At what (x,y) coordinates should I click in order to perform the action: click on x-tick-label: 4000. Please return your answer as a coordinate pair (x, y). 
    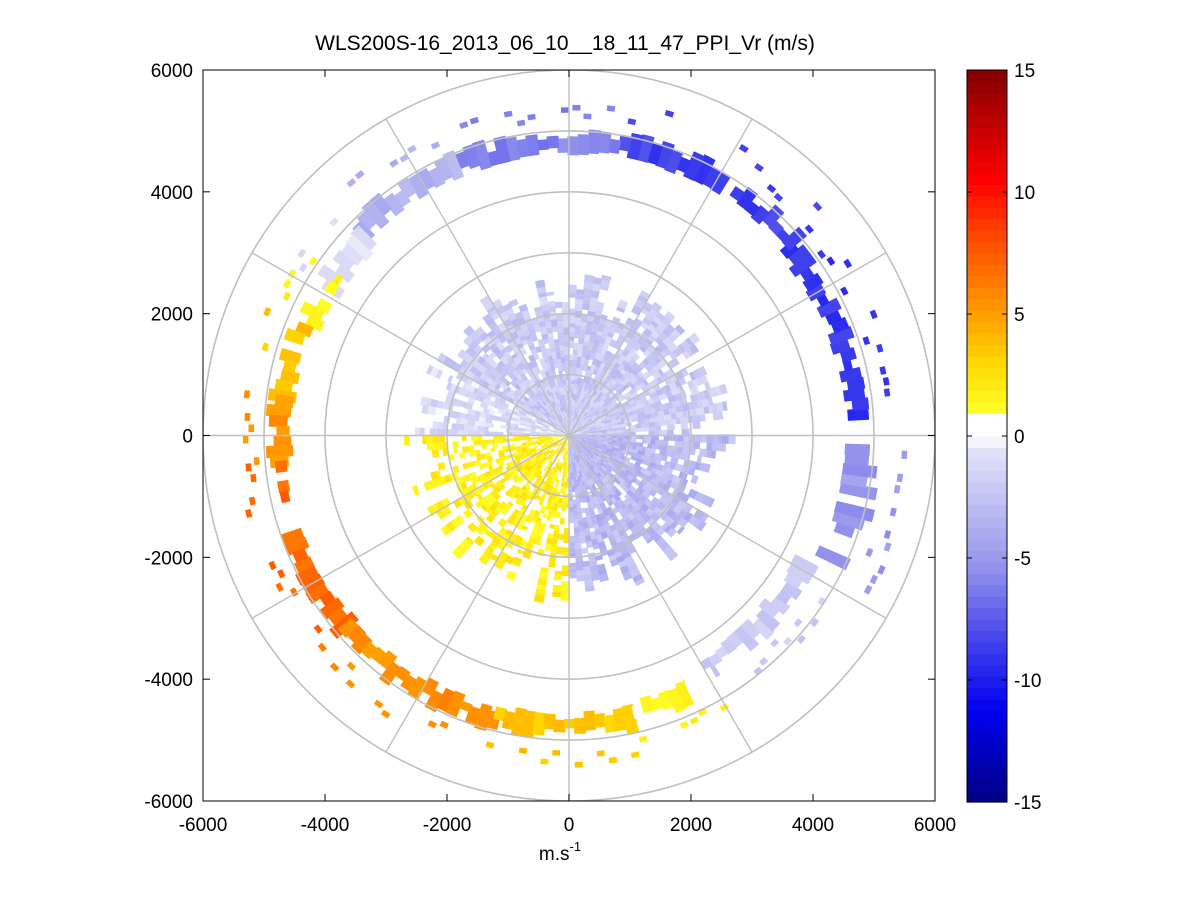
    Looking at the image, I should click on (813, 825).